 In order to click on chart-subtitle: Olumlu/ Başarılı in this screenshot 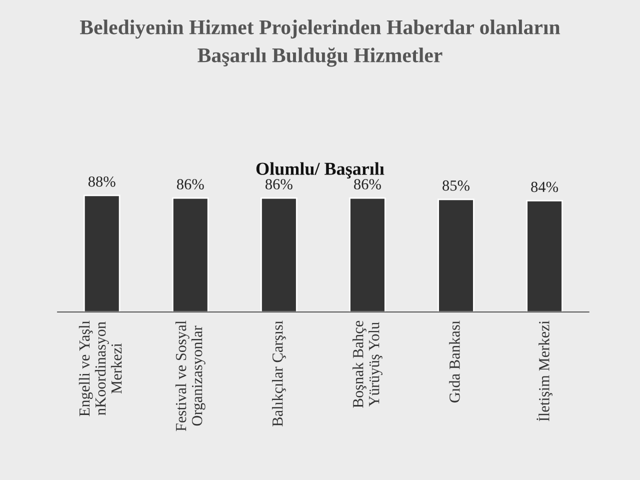, I will do `click(320, 170)`.